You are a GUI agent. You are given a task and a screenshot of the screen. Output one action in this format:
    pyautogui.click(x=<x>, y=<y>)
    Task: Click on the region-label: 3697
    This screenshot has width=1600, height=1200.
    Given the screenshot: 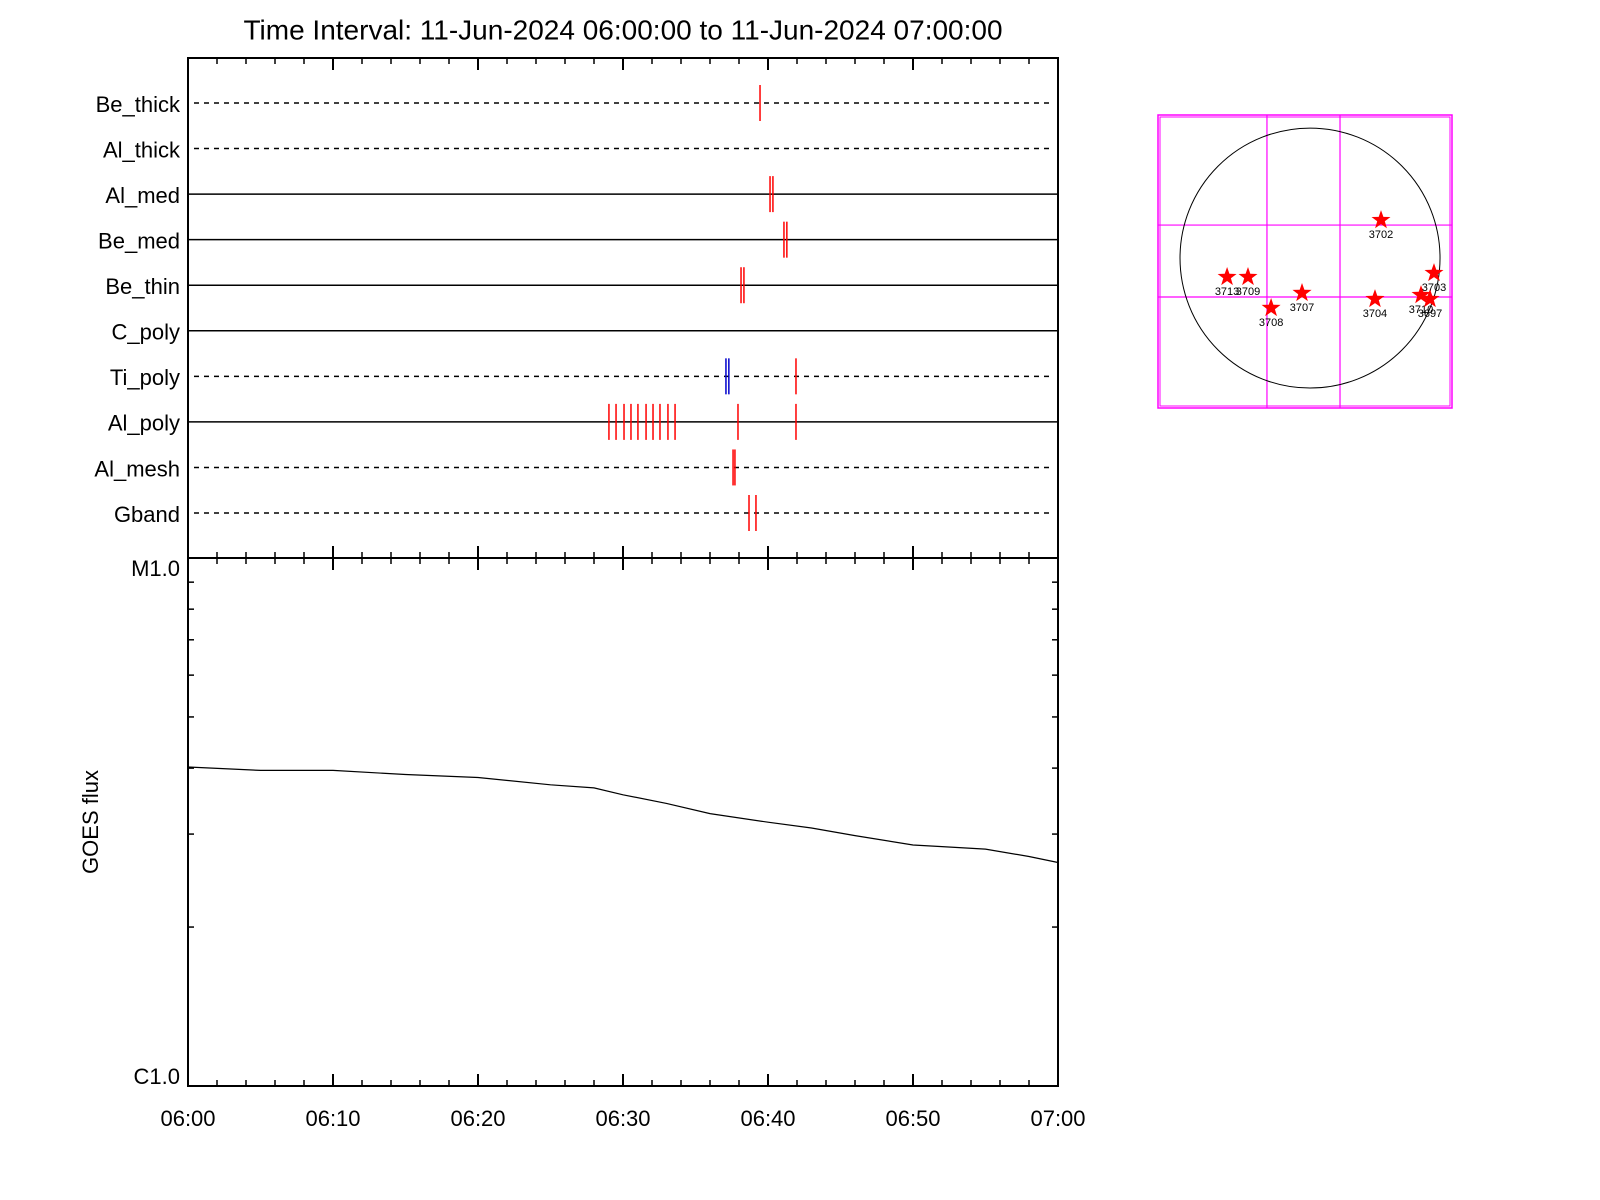 What is the action you would take?
    pyautogui.click(x=1430, y=314)
    